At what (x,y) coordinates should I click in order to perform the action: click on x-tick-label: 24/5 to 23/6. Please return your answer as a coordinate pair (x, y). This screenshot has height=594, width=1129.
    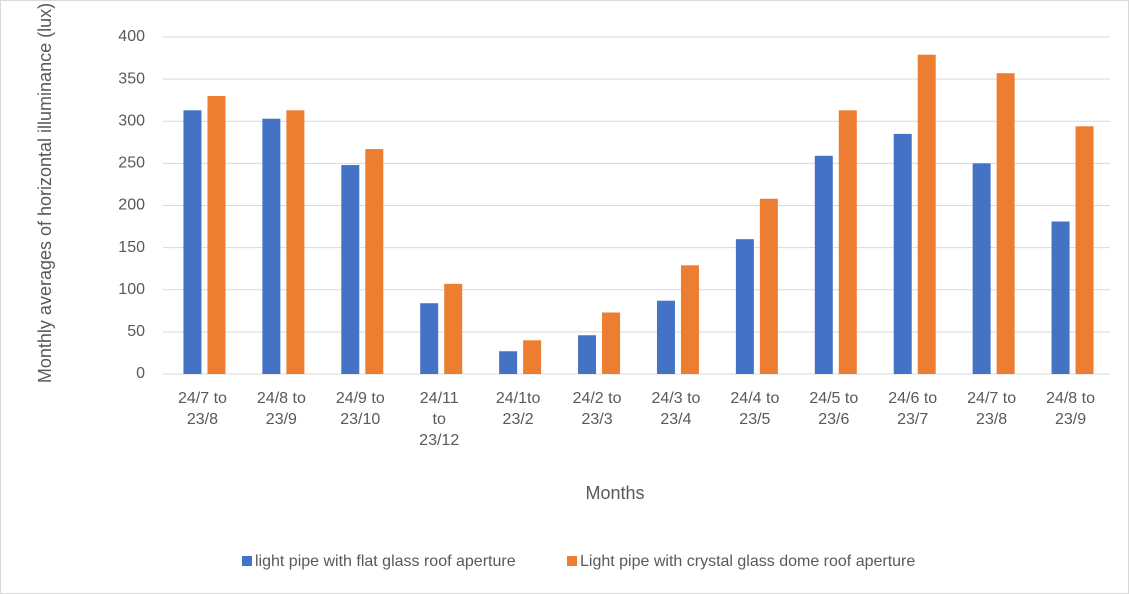
    Looking at the image, I should click on (834, 409).